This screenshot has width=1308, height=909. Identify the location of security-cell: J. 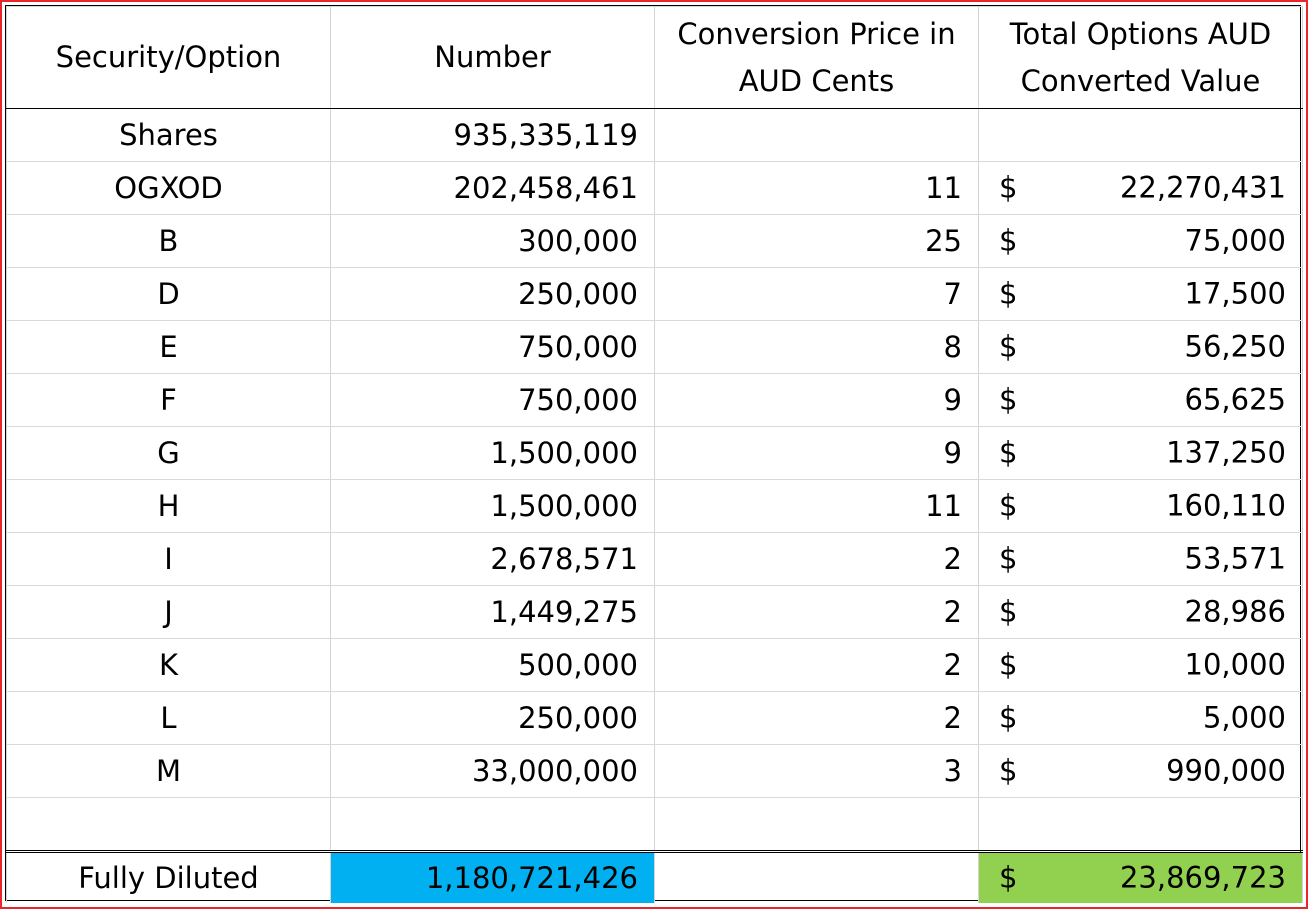
(168, 612).